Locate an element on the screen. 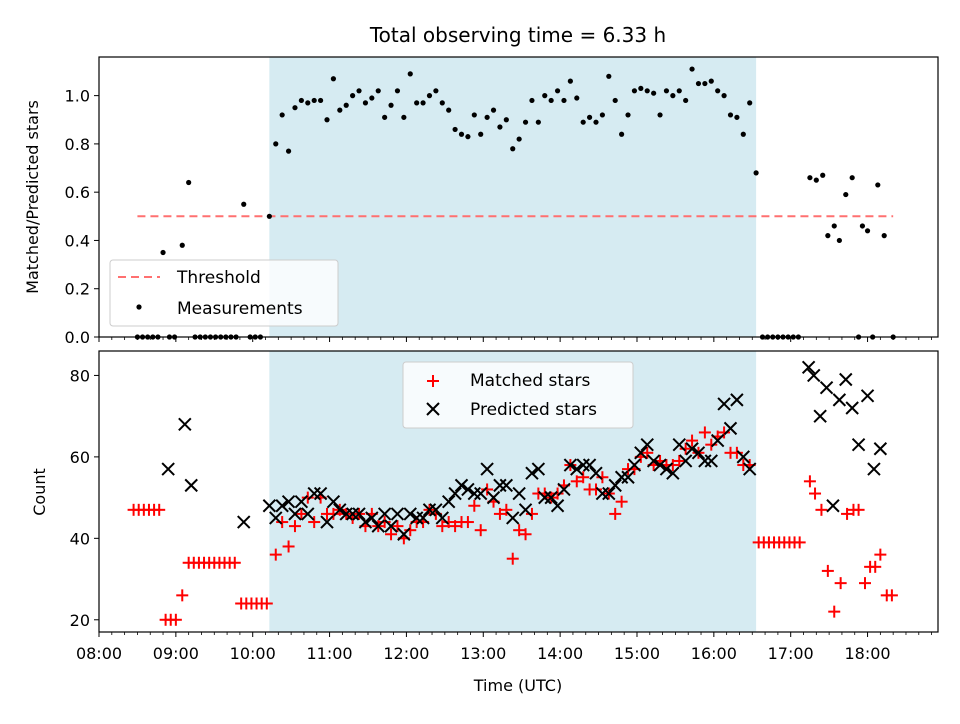 Image resolution: width=960 pixels, height=724 pixels. x-tick-label: 14:00 is located at coordinates (560, 653).